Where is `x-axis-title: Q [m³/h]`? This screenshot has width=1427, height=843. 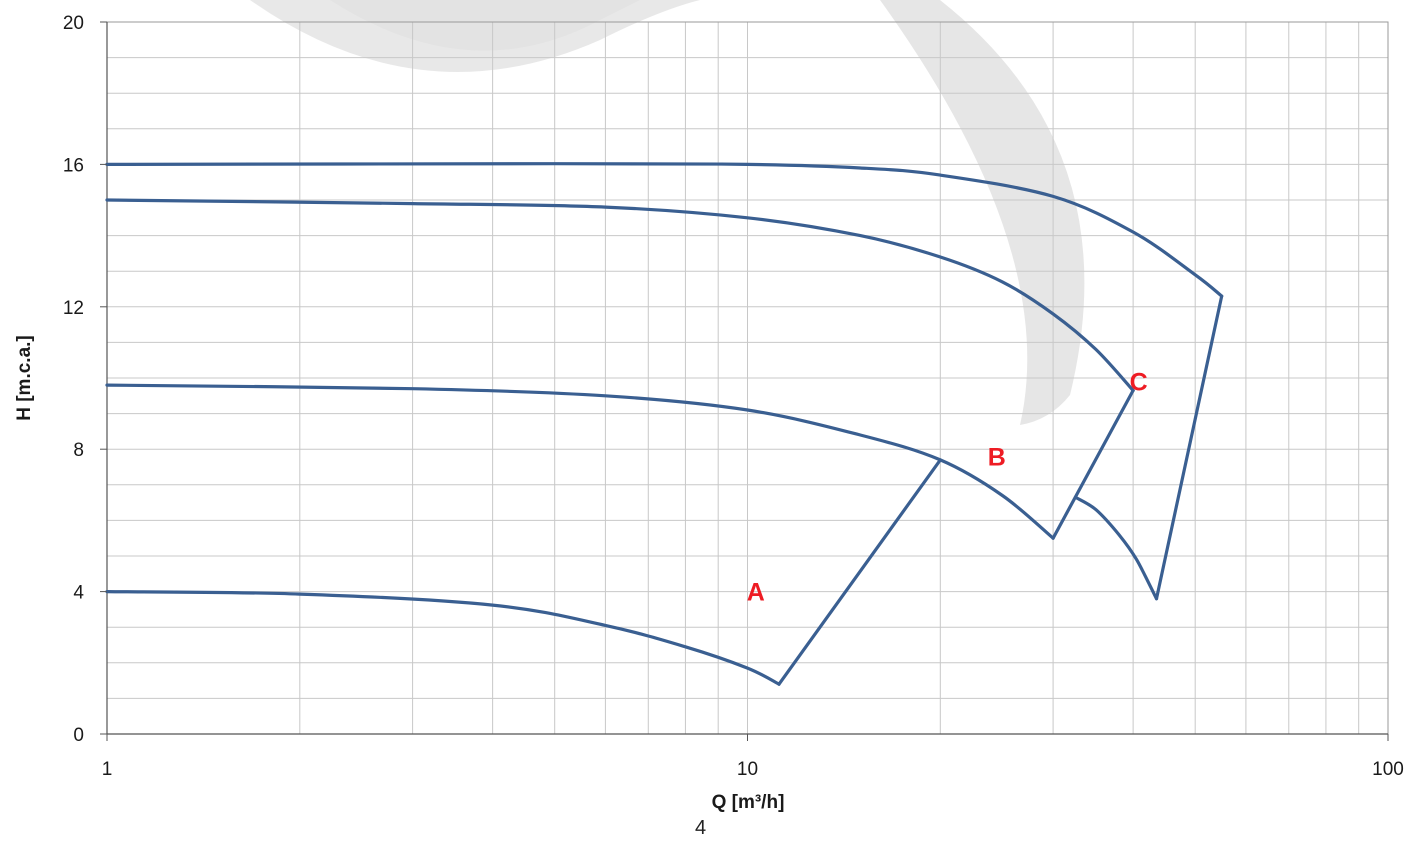
x-axis-title: Q [m³/h] is located at coordinates (748, 802).